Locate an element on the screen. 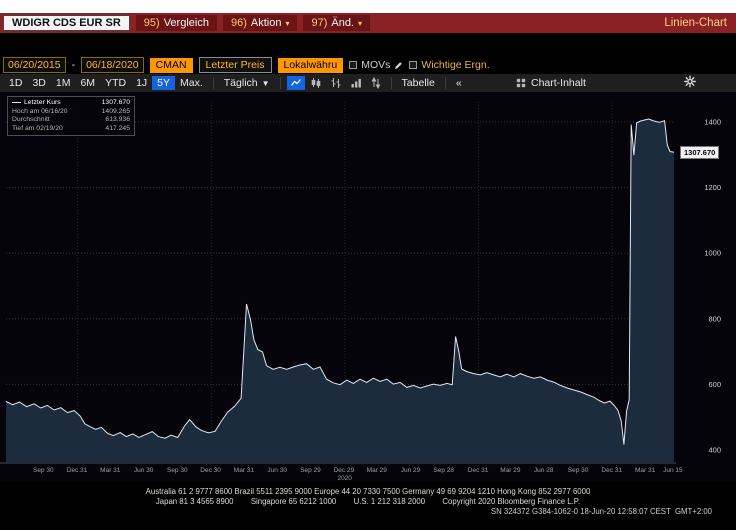  last-price-axis-marker: 1307.670 is located at coordinates (700, 153).